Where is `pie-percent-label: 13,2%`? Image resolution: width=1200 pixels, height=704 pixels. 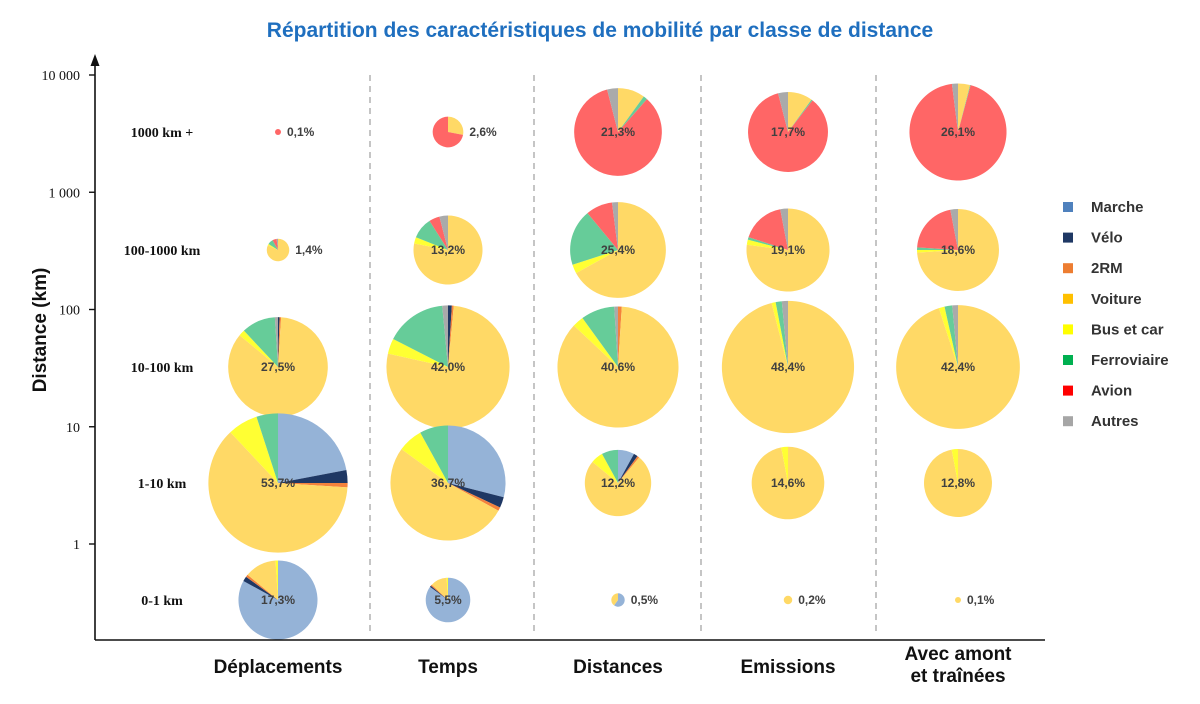
pie-percent-label: 13,2% is located at coordinates (448, 250).